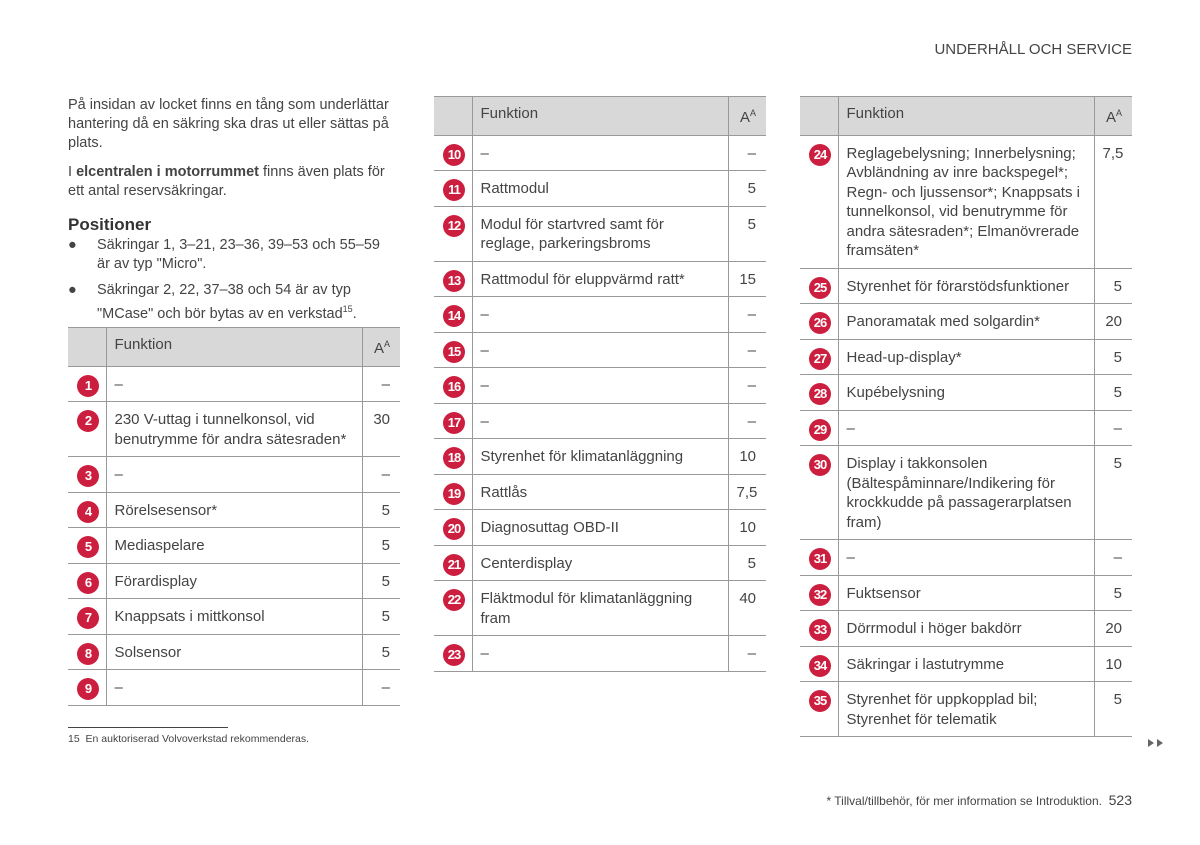 This screenshot has width=1200, height=845. Describe the element at coordinates (819, 321) in the screenshot. I see `badge-cell: 26` at that location.